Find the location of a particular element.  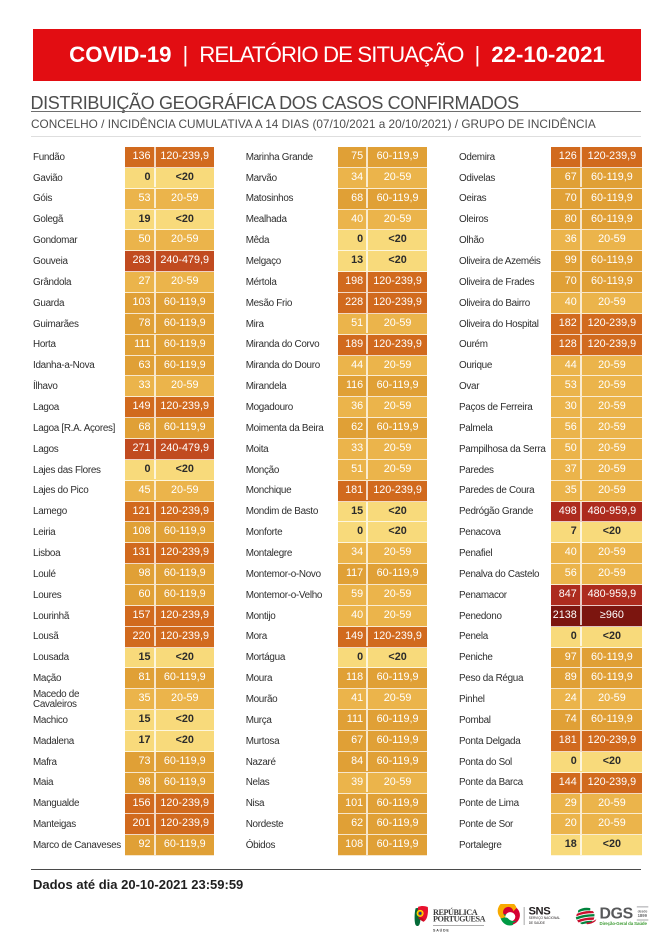

svg-text: DE SAÚDE is located at coordinates (537, 922).